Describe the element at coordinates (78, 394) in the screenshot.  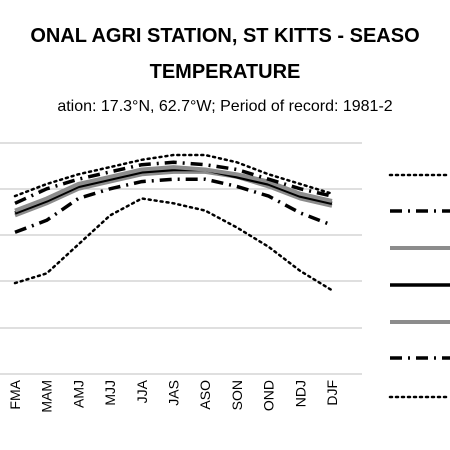
I see `x-tick-label: AMJ` at that location.